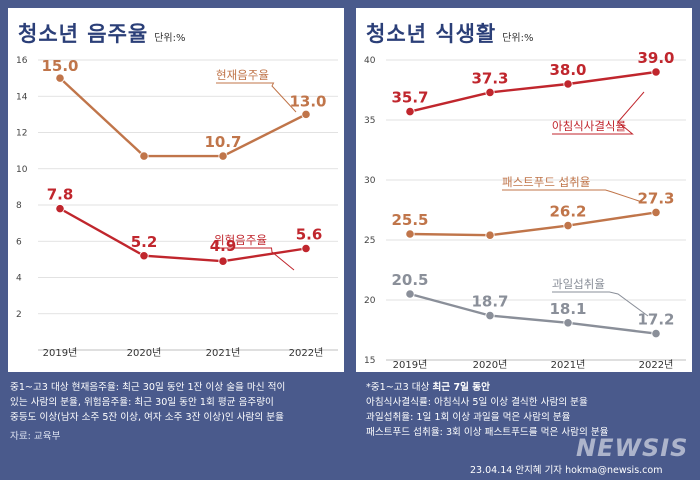 The height and width of the screenshot is (480, 700). I want to click on diet-chart-title: 청소년 식생활 단위:%, so click(450, 34).